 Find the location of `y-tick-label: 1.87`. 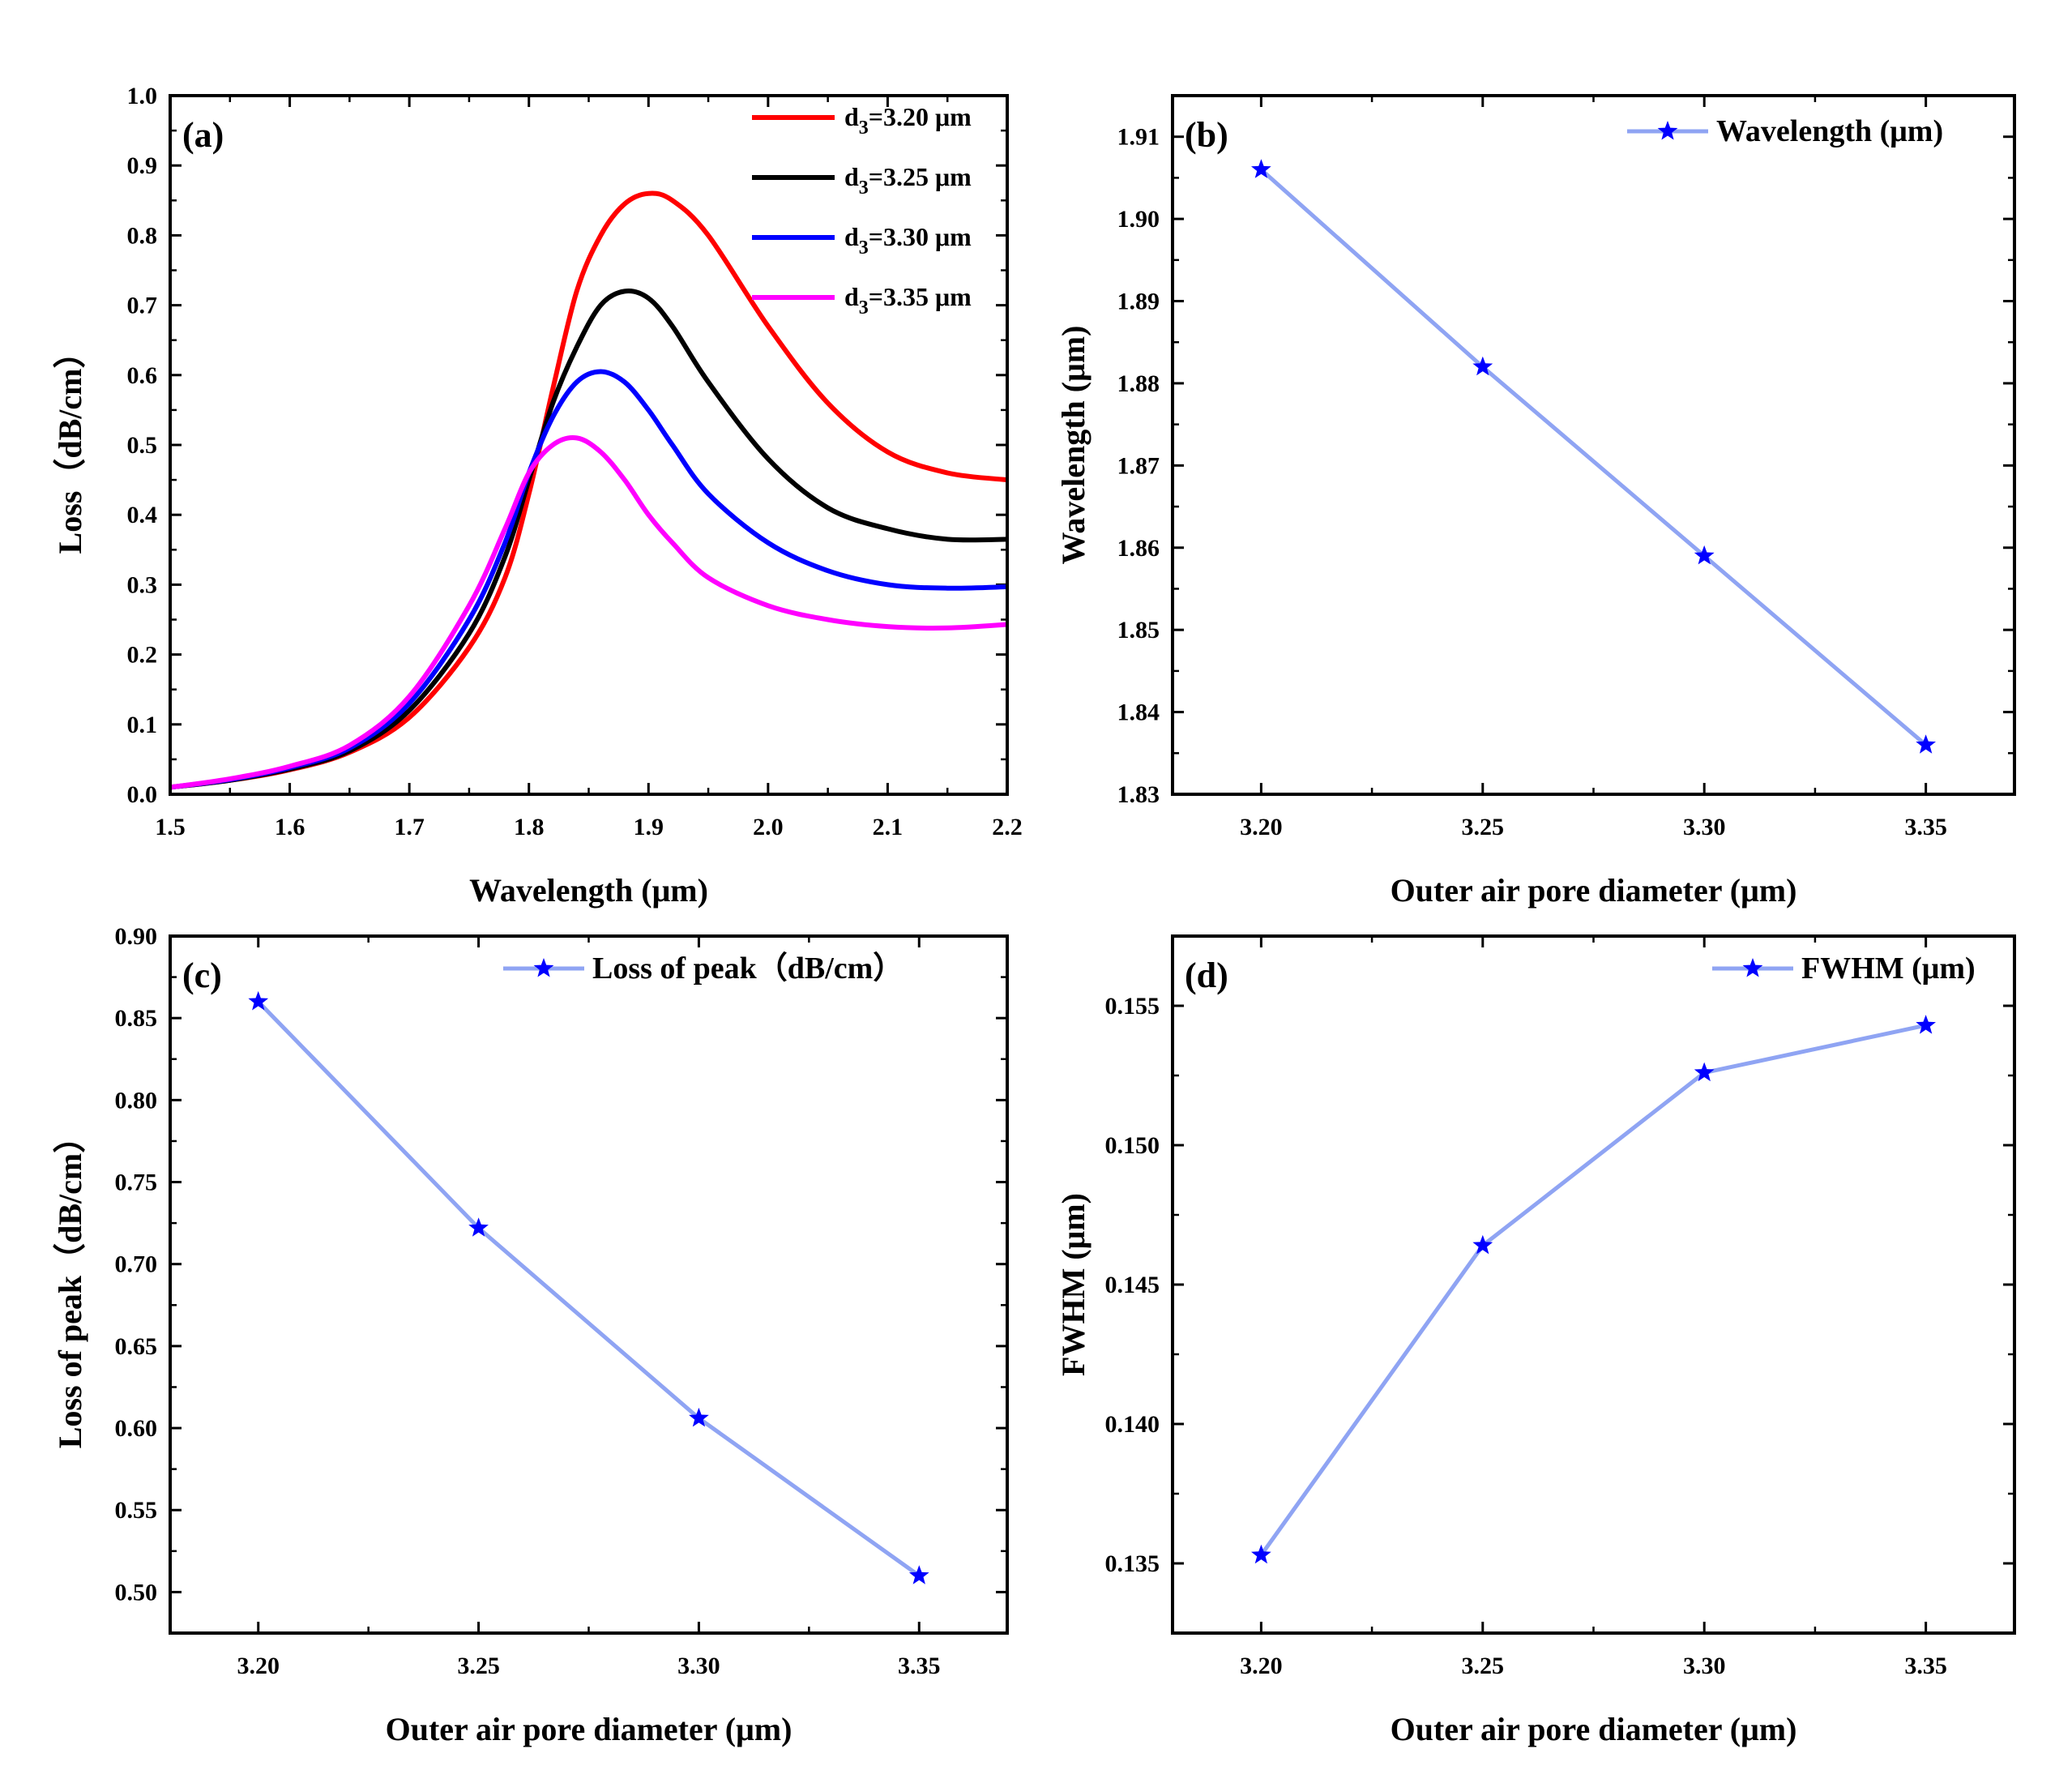

y-tick-label: 1.87 is located at coordinates (1138, 465).